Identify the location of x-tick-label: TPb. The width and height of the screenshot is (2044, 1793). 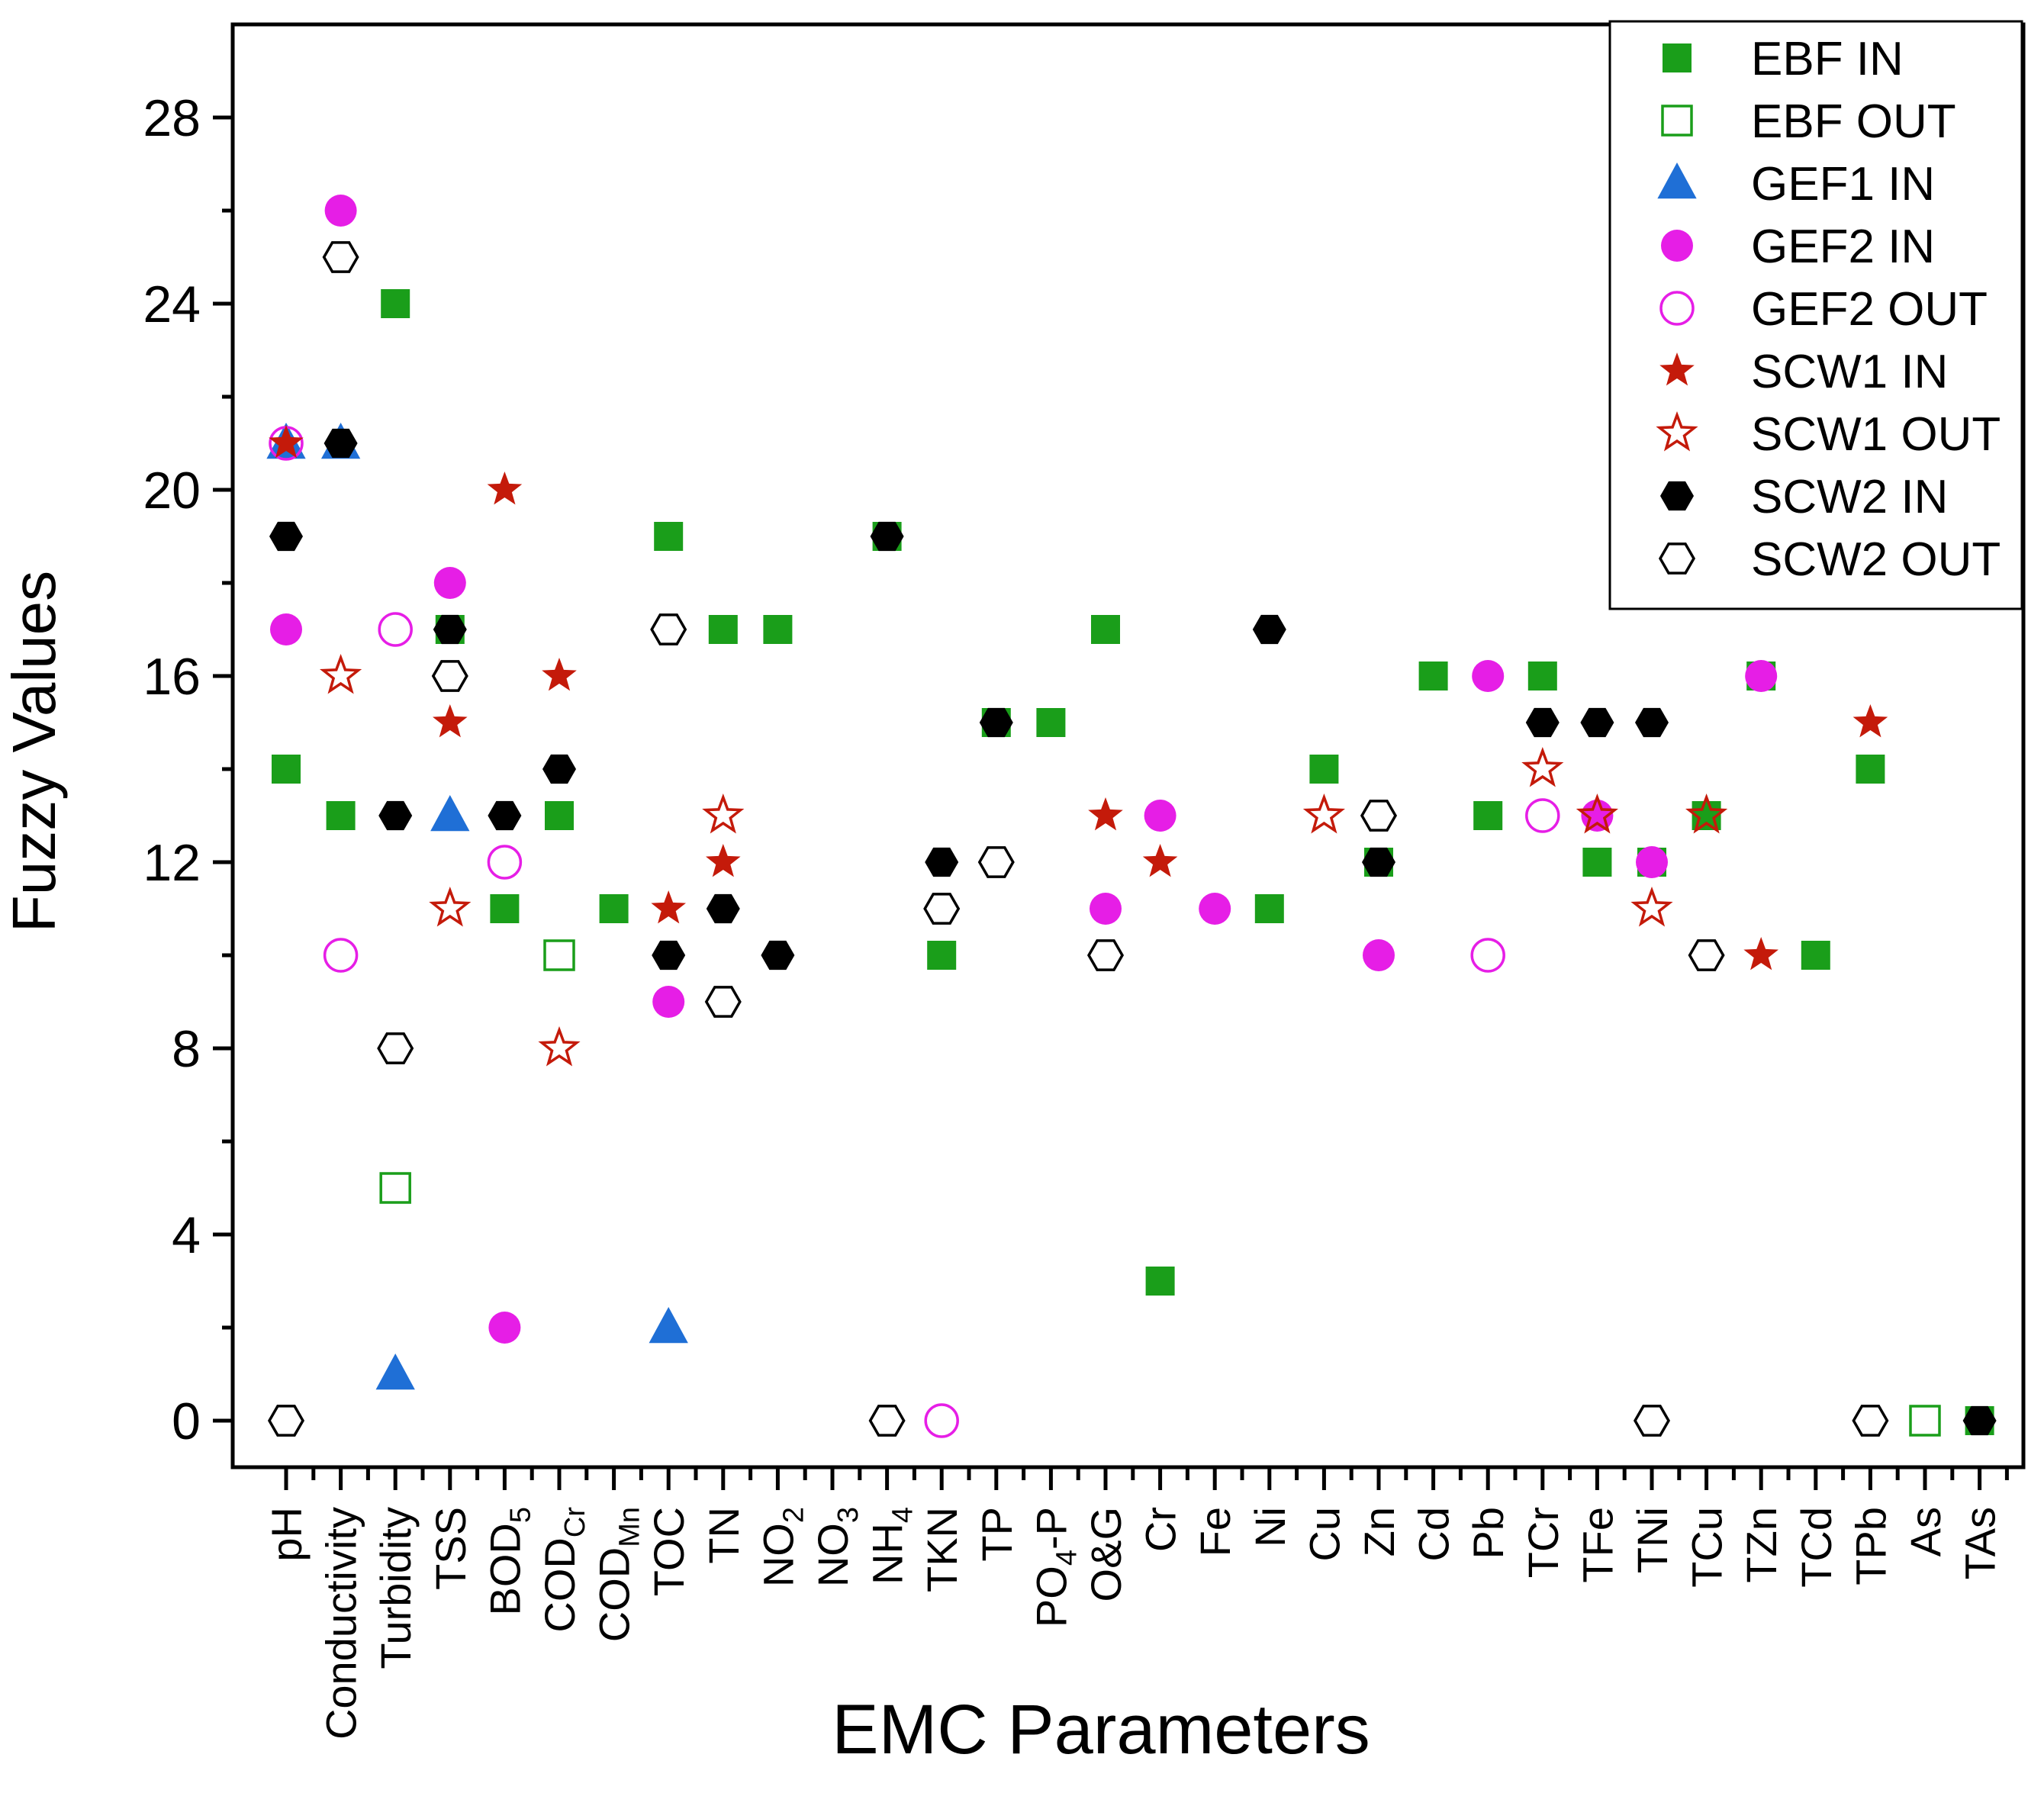
(1870, 1546).